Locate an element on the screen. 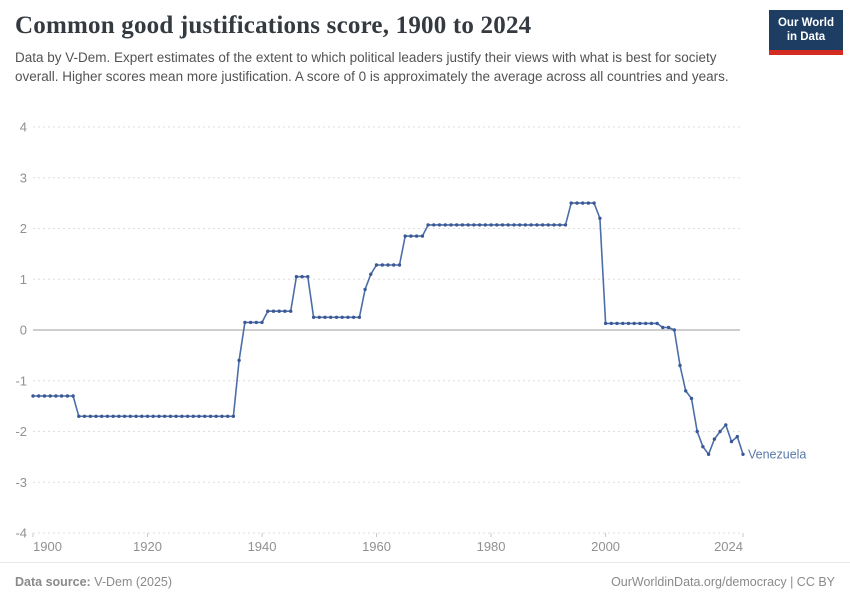 This screenshot has height=600, width=850. credit-url-link: OurWorldinData.org/democracy is located at coordinates (699, 581).